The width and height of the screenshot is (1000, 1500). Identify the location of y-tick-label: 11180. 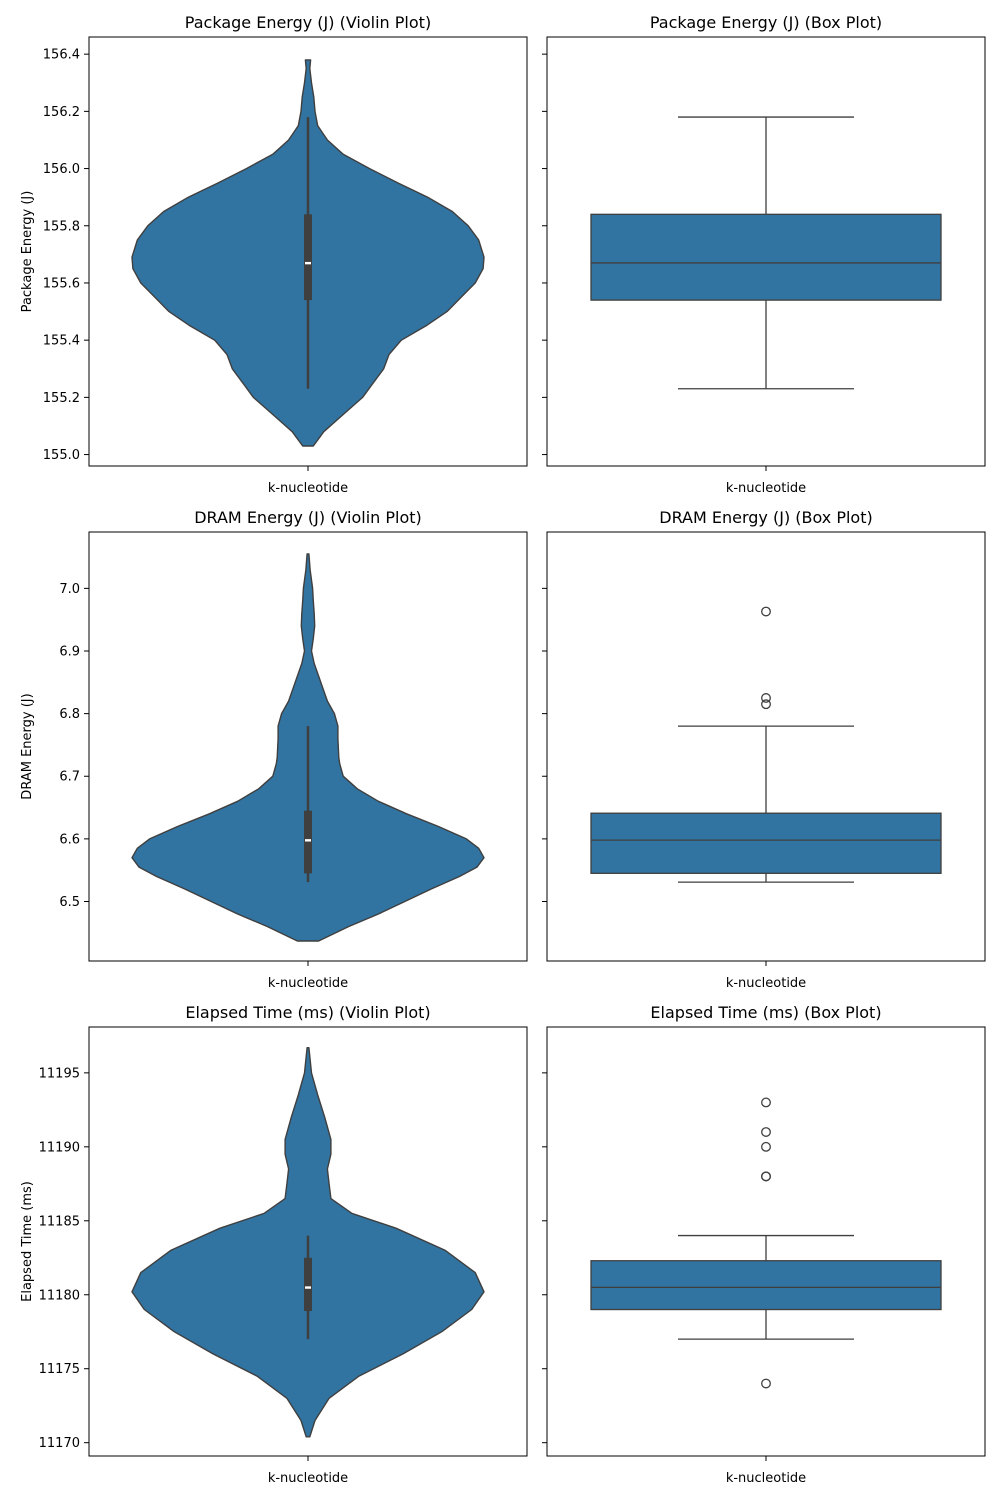
(59, 1295).